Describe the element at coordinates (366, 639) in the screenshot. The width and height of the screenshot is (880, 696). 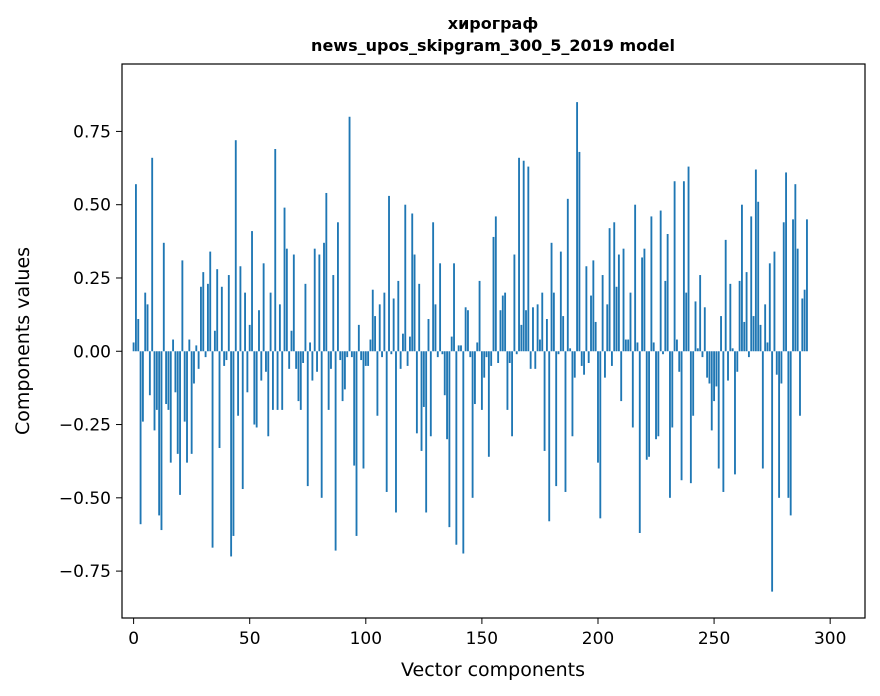
I see `x-tick-label: 100` at that location.